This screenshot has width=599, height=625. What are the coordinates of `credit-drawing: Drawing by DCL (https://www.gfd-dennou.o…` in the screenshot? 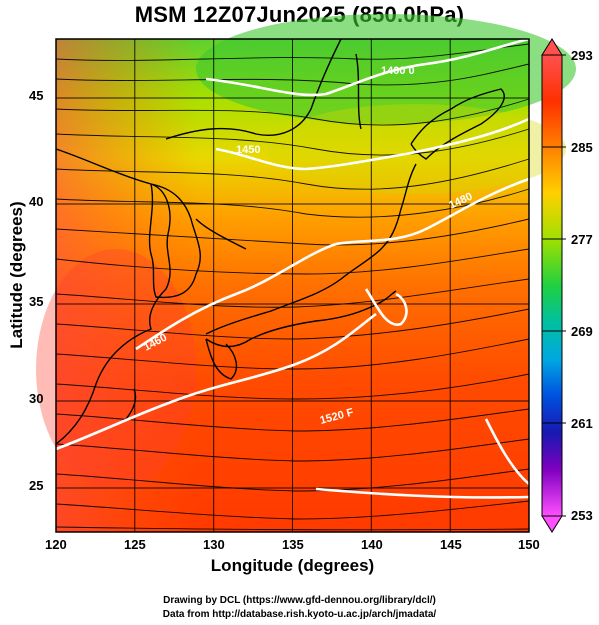 It's located at (299, 600).